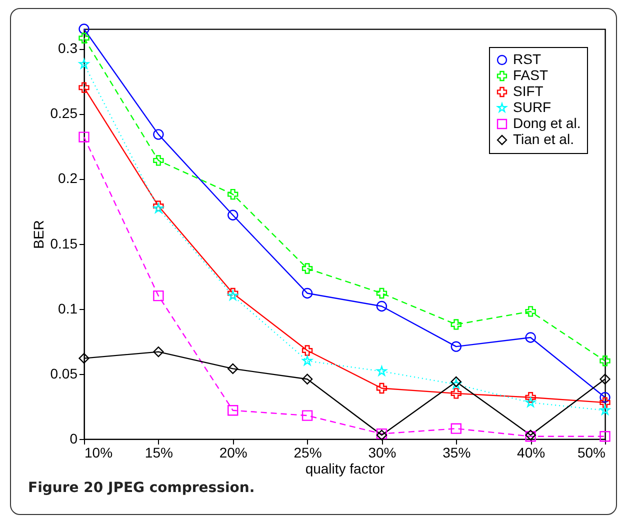 The image size is (627, 526). What do you see at coordinates (68, 48) in the screenshot?
I see `y-tick-label: 0.3` at bounding box center [68, 48].